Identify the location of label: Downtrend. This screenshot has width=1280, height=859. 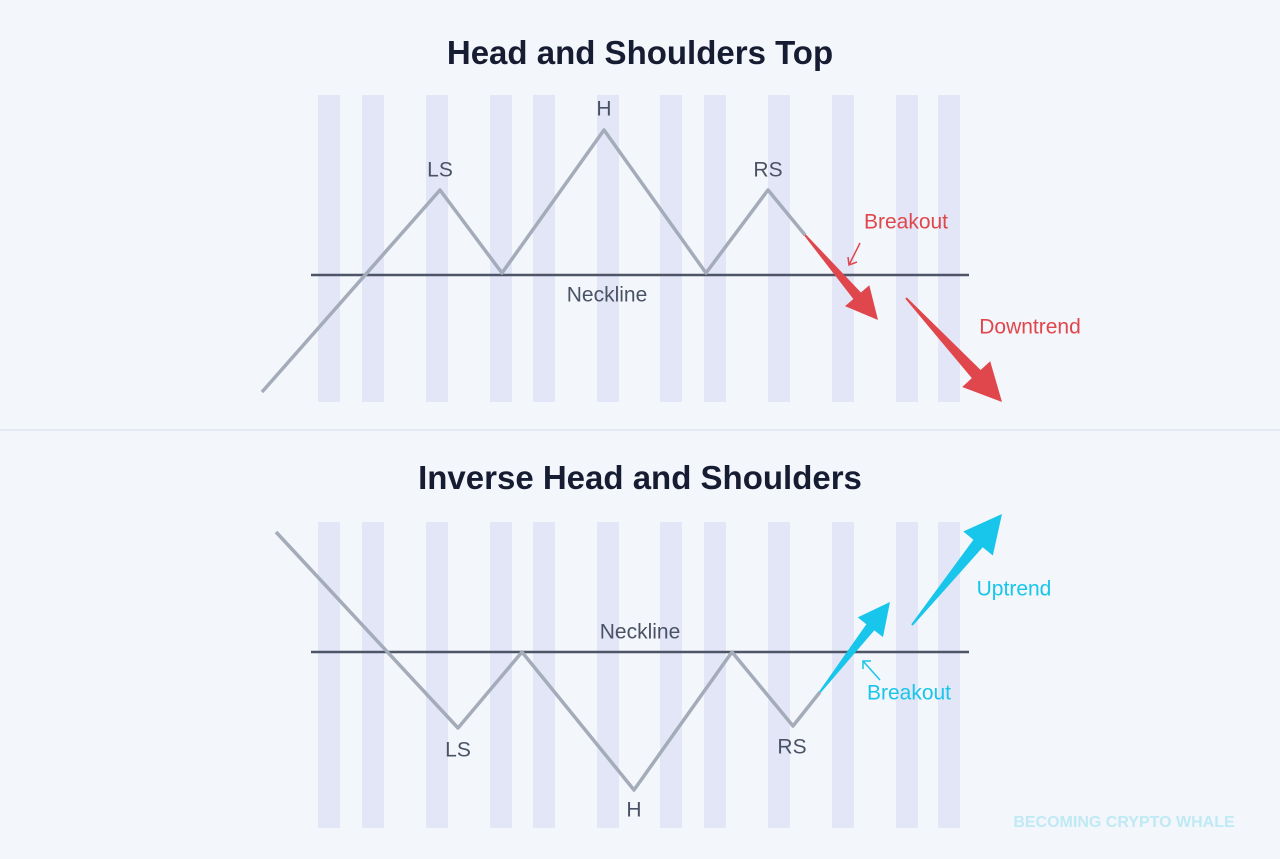
(1030, 327).